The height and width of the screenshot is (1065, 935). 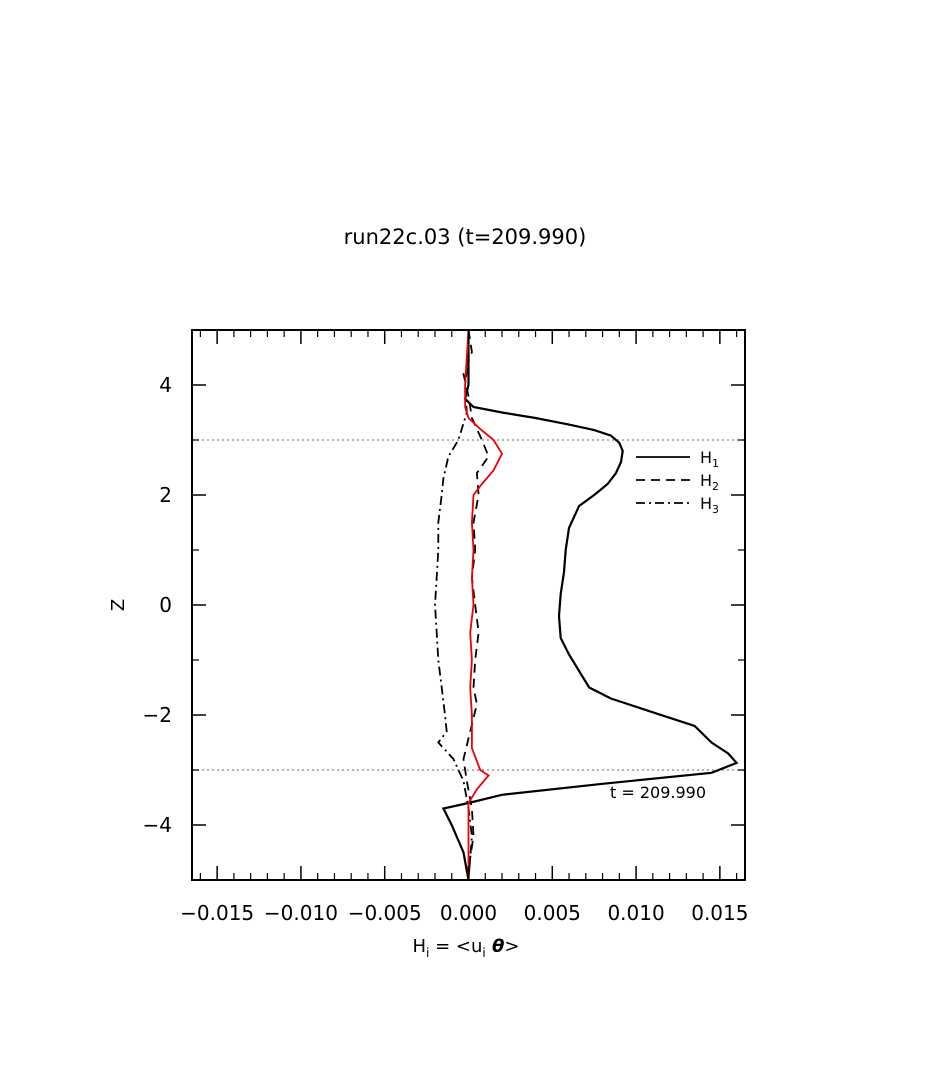 What do you see at coordinates (466, 948) in the screenshot?
I see `x-axis-label: Hi = <ui θ>` at bounding box center [466, 948].